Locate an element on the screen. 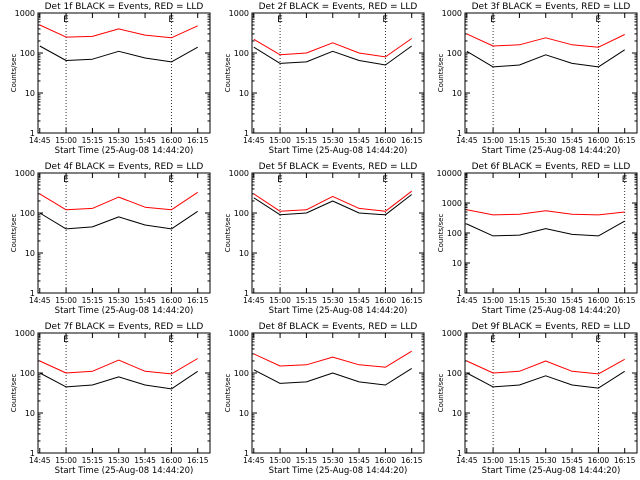 The height and width of the screenshot is (480, 640). panel-title: Det 8f BLACK = Events, RED = LLD is located at coordinates (338, 327).